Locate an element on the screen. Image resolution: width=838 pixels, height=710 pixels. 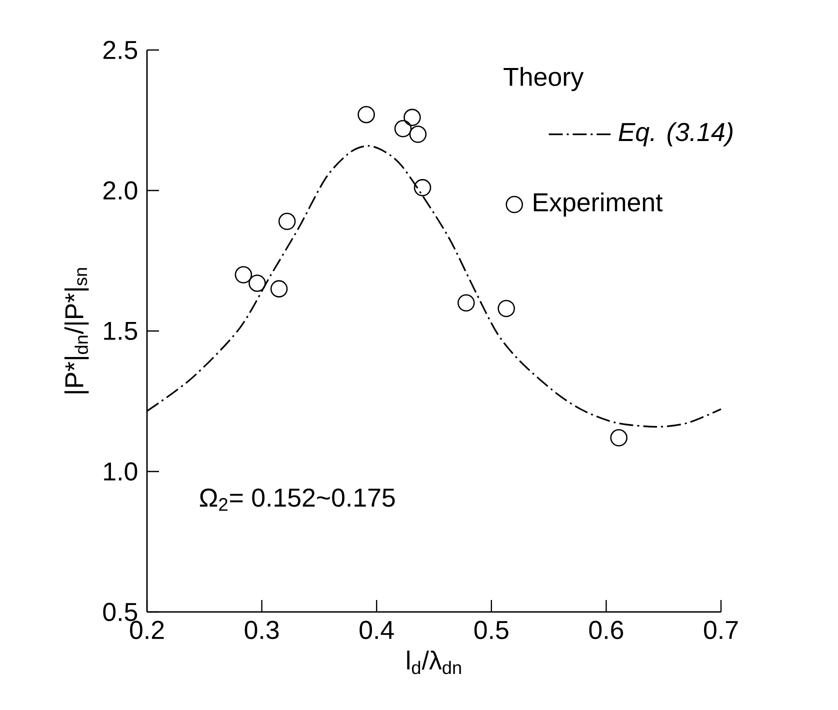
x-tick-label: 0.5 is located at coordinates (491, 630).